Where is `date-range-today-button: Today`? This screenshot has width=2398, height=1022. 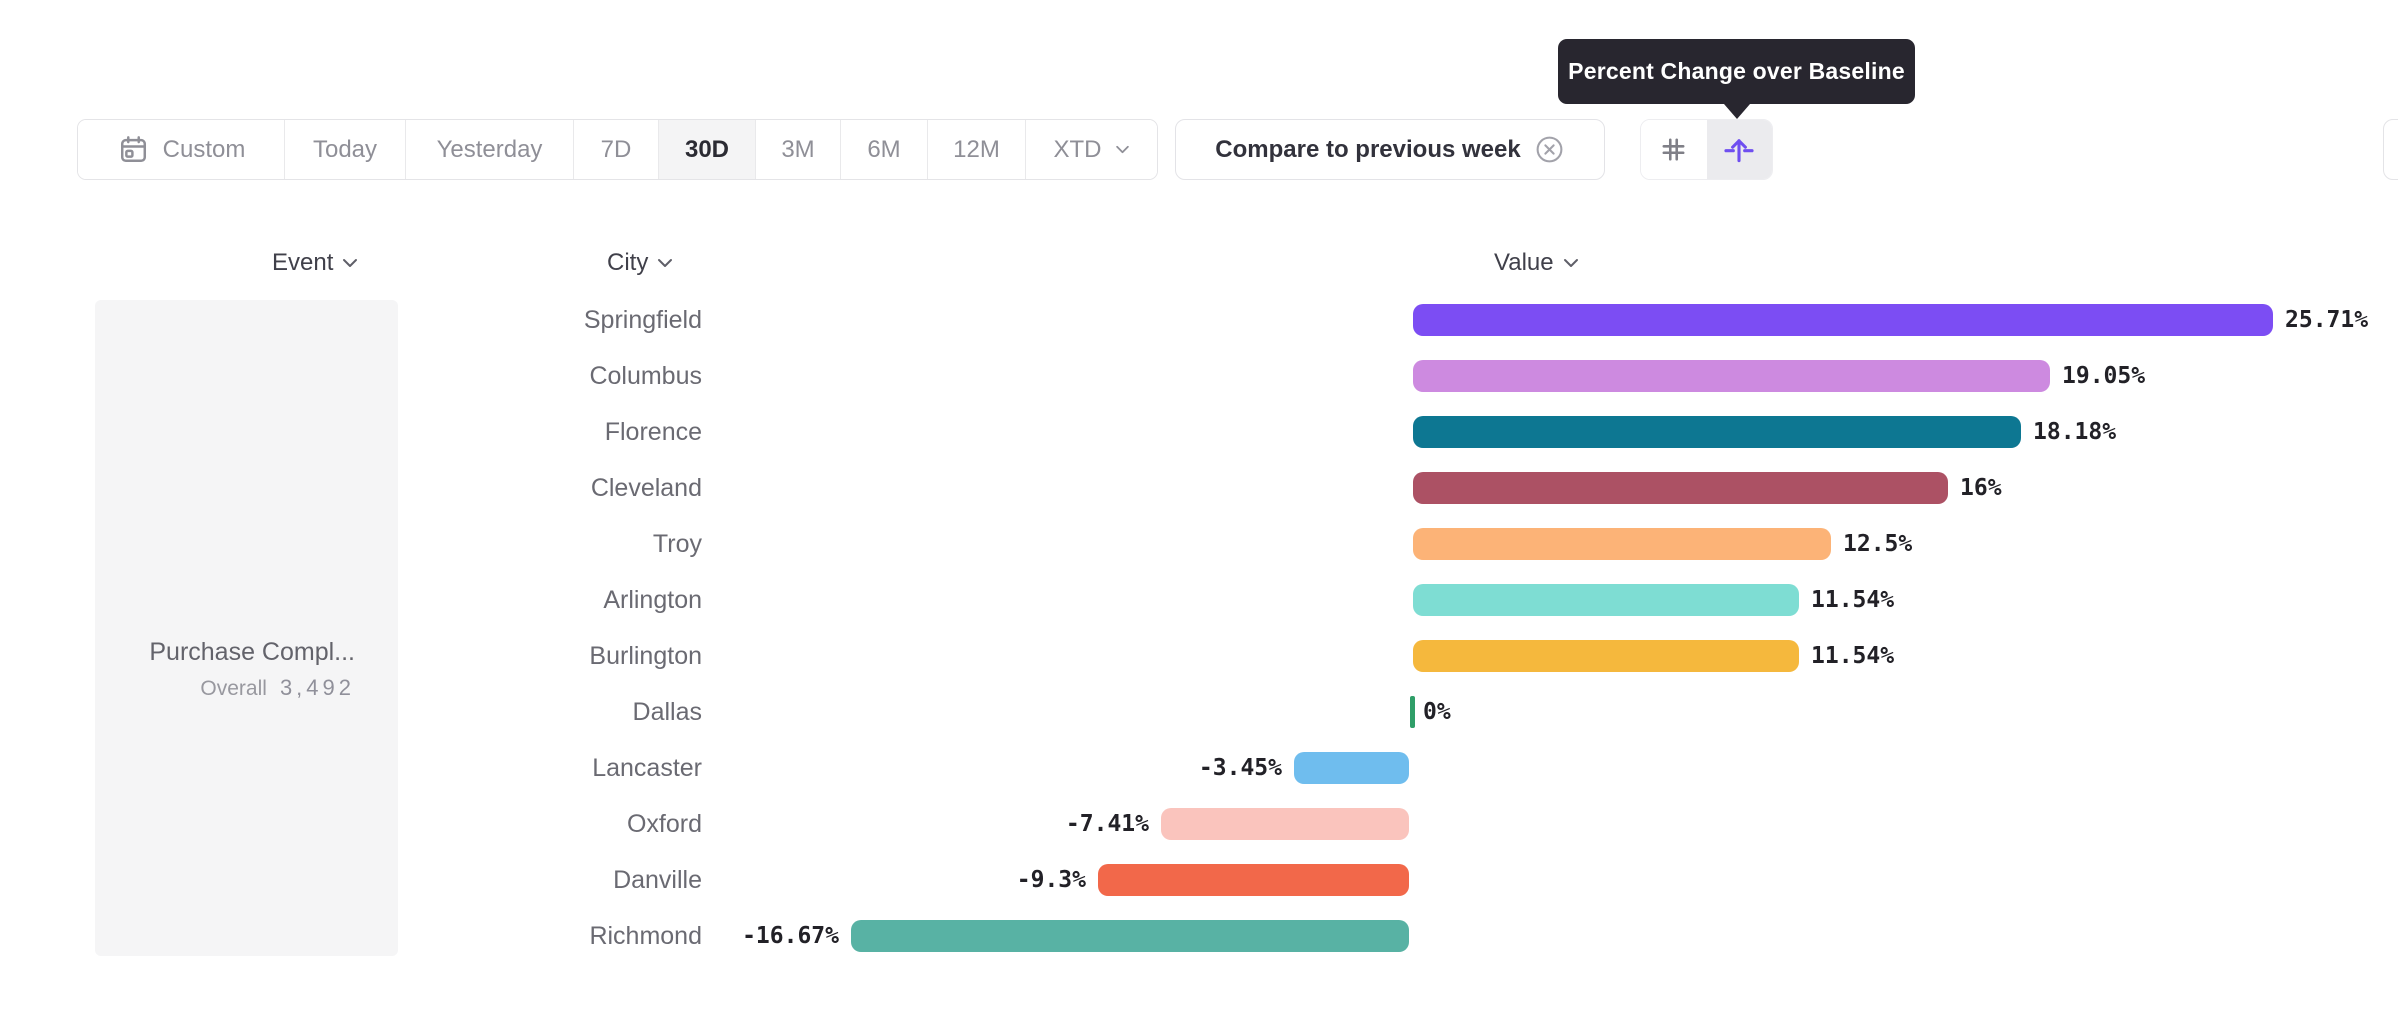 date-range-today-button: Today is located at coordinates (345, 149).